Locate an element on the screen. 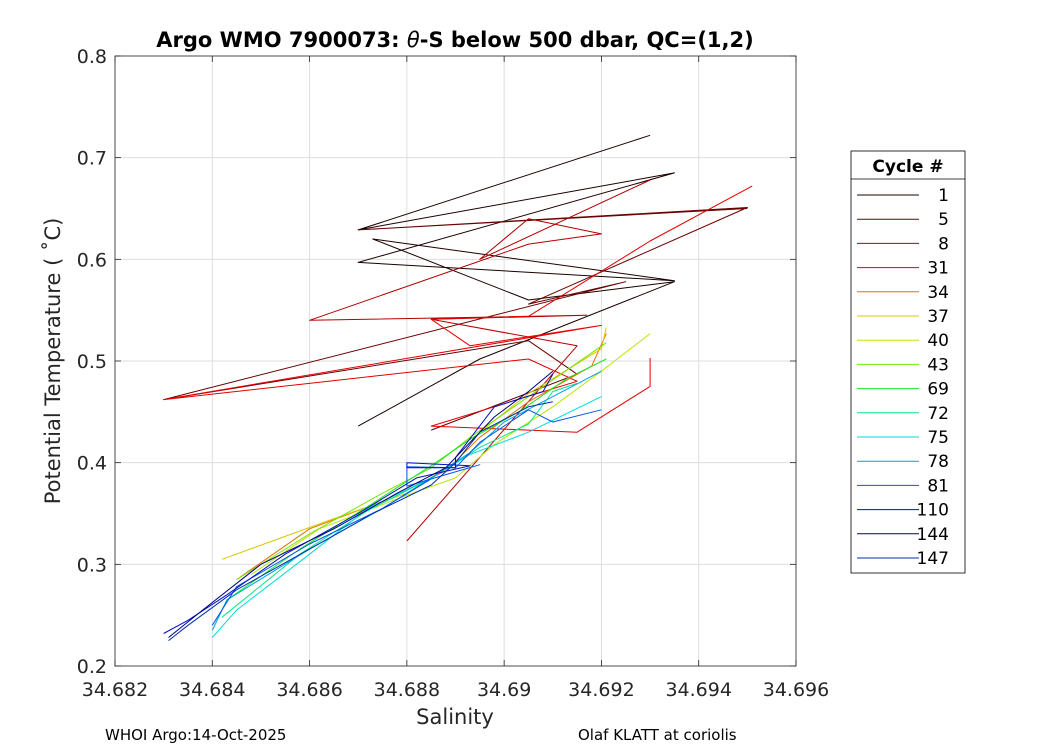 Image resolution: width=1050 pixels, height=750 pixels. y-axis-label: Potential Temperature ( ˚C) is located at coordinates (53, 361).